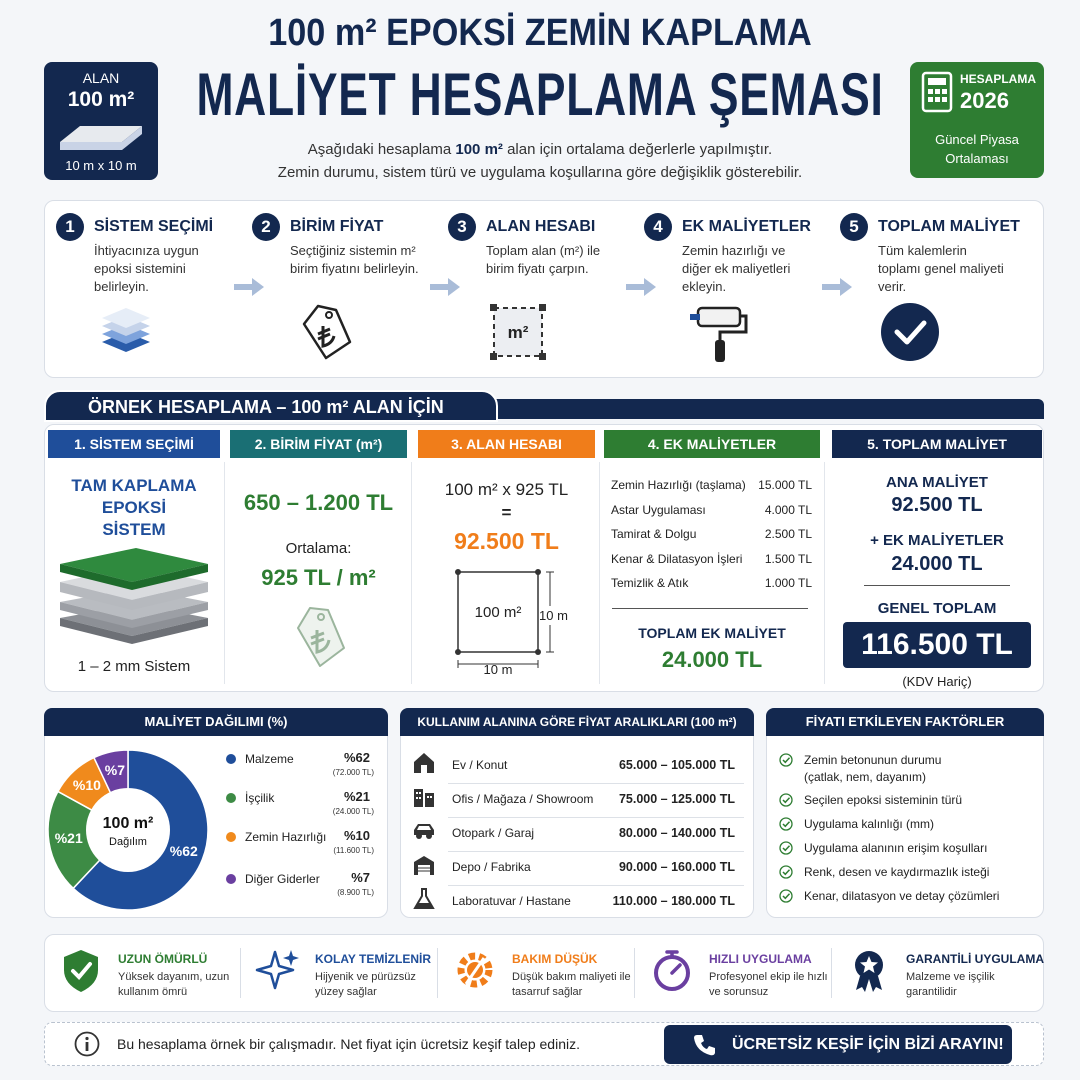 This screenshot has width=1080, height=1080. What do you see at coordinates (373, 959) in the screenshot?
I see `feature-title: KOLAY TEMİZLENİR` at bounding box center [373, 959].